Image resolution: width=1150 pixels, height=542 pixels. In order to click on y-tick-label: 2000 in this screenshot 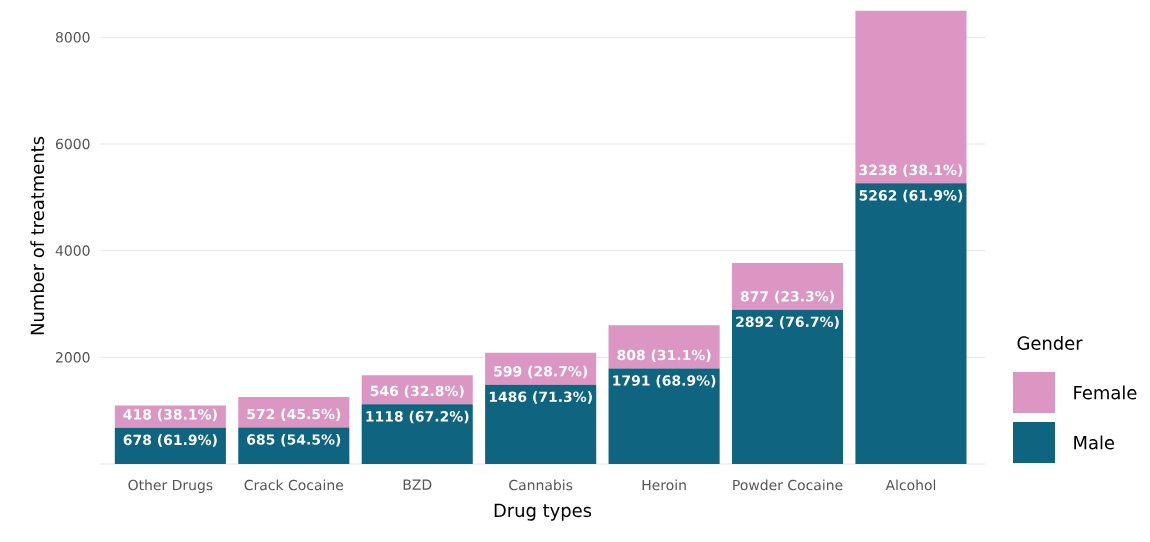, I will do `click(73, 357)`.